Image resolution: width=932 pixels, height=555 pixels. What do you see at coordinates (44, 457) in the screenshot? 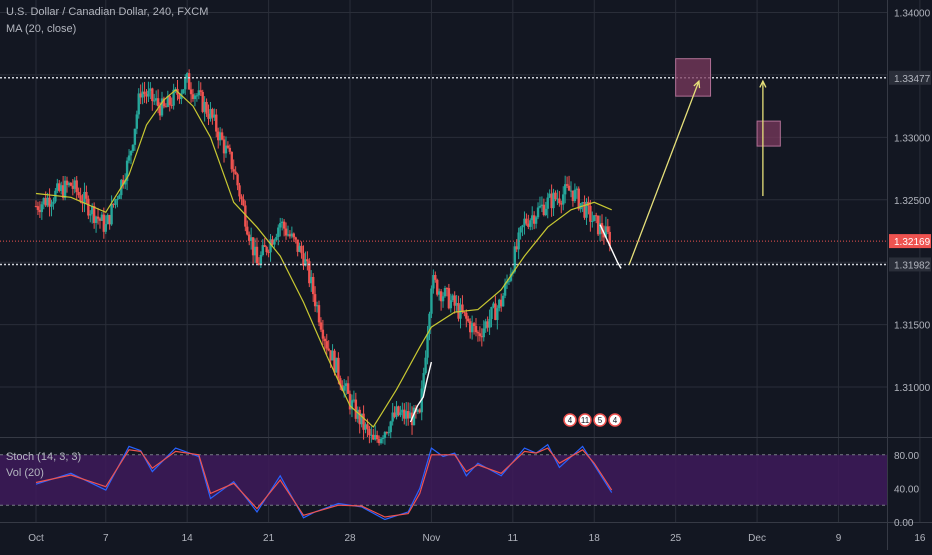
I see `stoch-legend: Stoch (14, 3, 3)` at bounding box center [44, 457].